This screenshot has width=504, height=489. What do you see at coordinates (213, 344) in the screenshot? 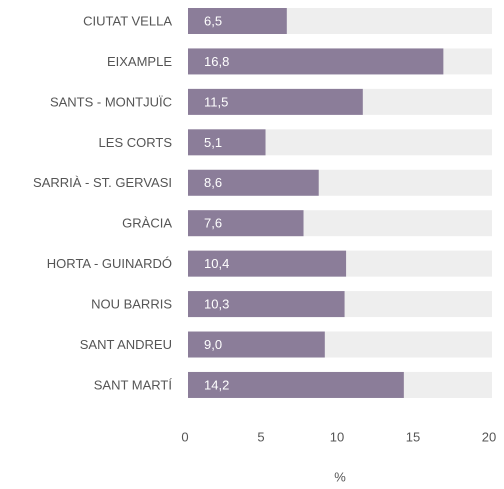
I see `bar-value-label: 9,0` at bounding box center [213, 344].